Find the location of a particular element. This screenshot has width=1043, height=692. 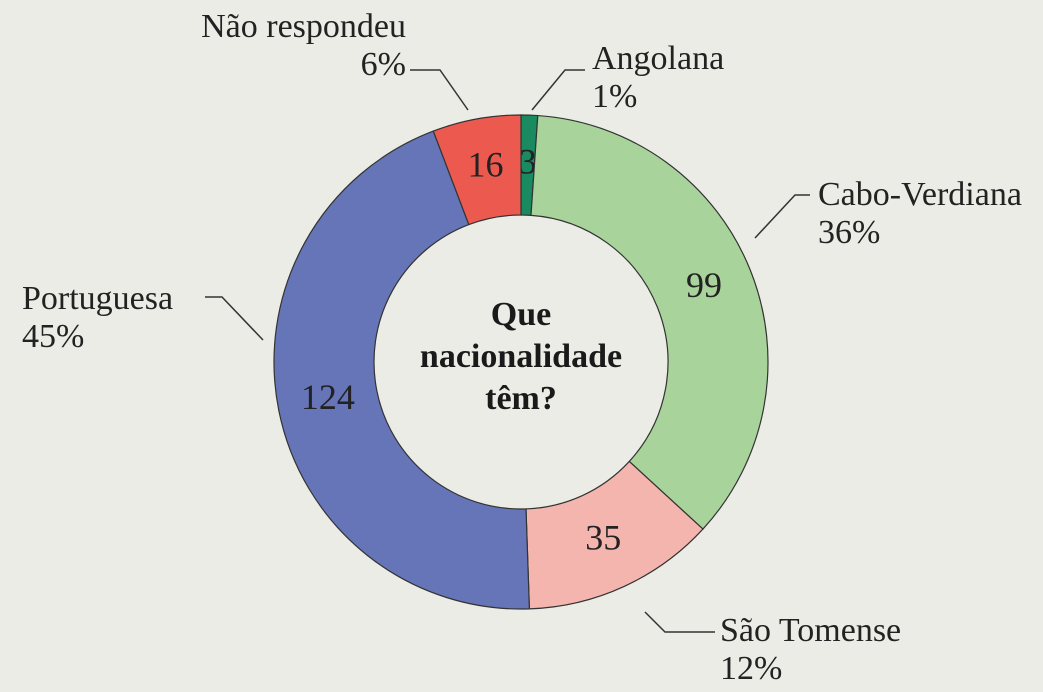

value-label: 16 is located at coordinates (485, 165).